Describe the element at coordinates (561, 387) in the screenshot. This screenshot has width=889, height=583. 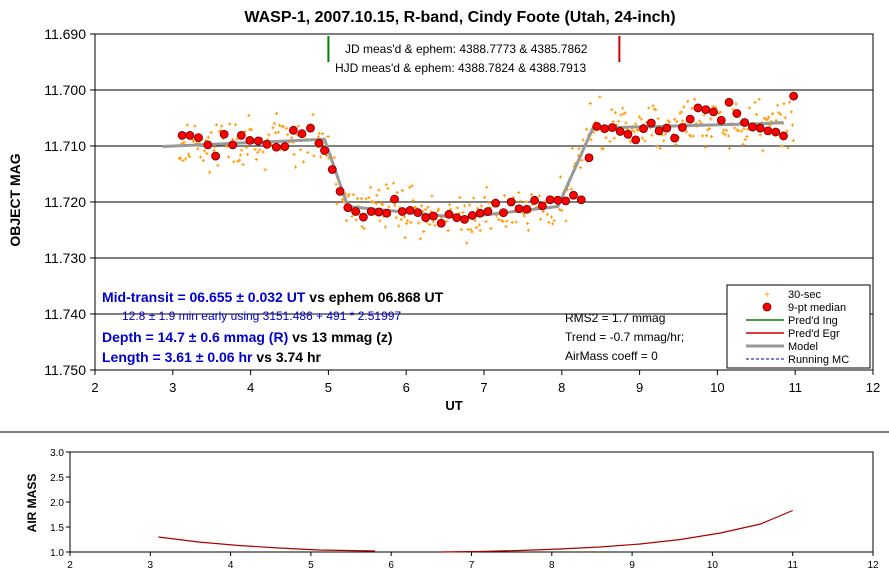
I see `main-x-tick-label: 8` at that location.